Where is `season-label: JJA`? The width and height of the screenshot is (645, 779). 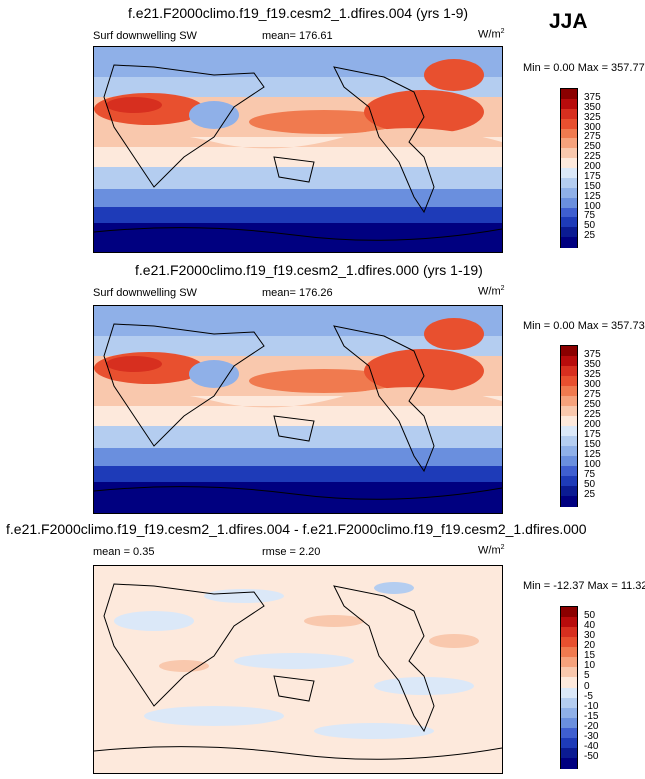
season-label: JJA is located at coordinates (568, 21).